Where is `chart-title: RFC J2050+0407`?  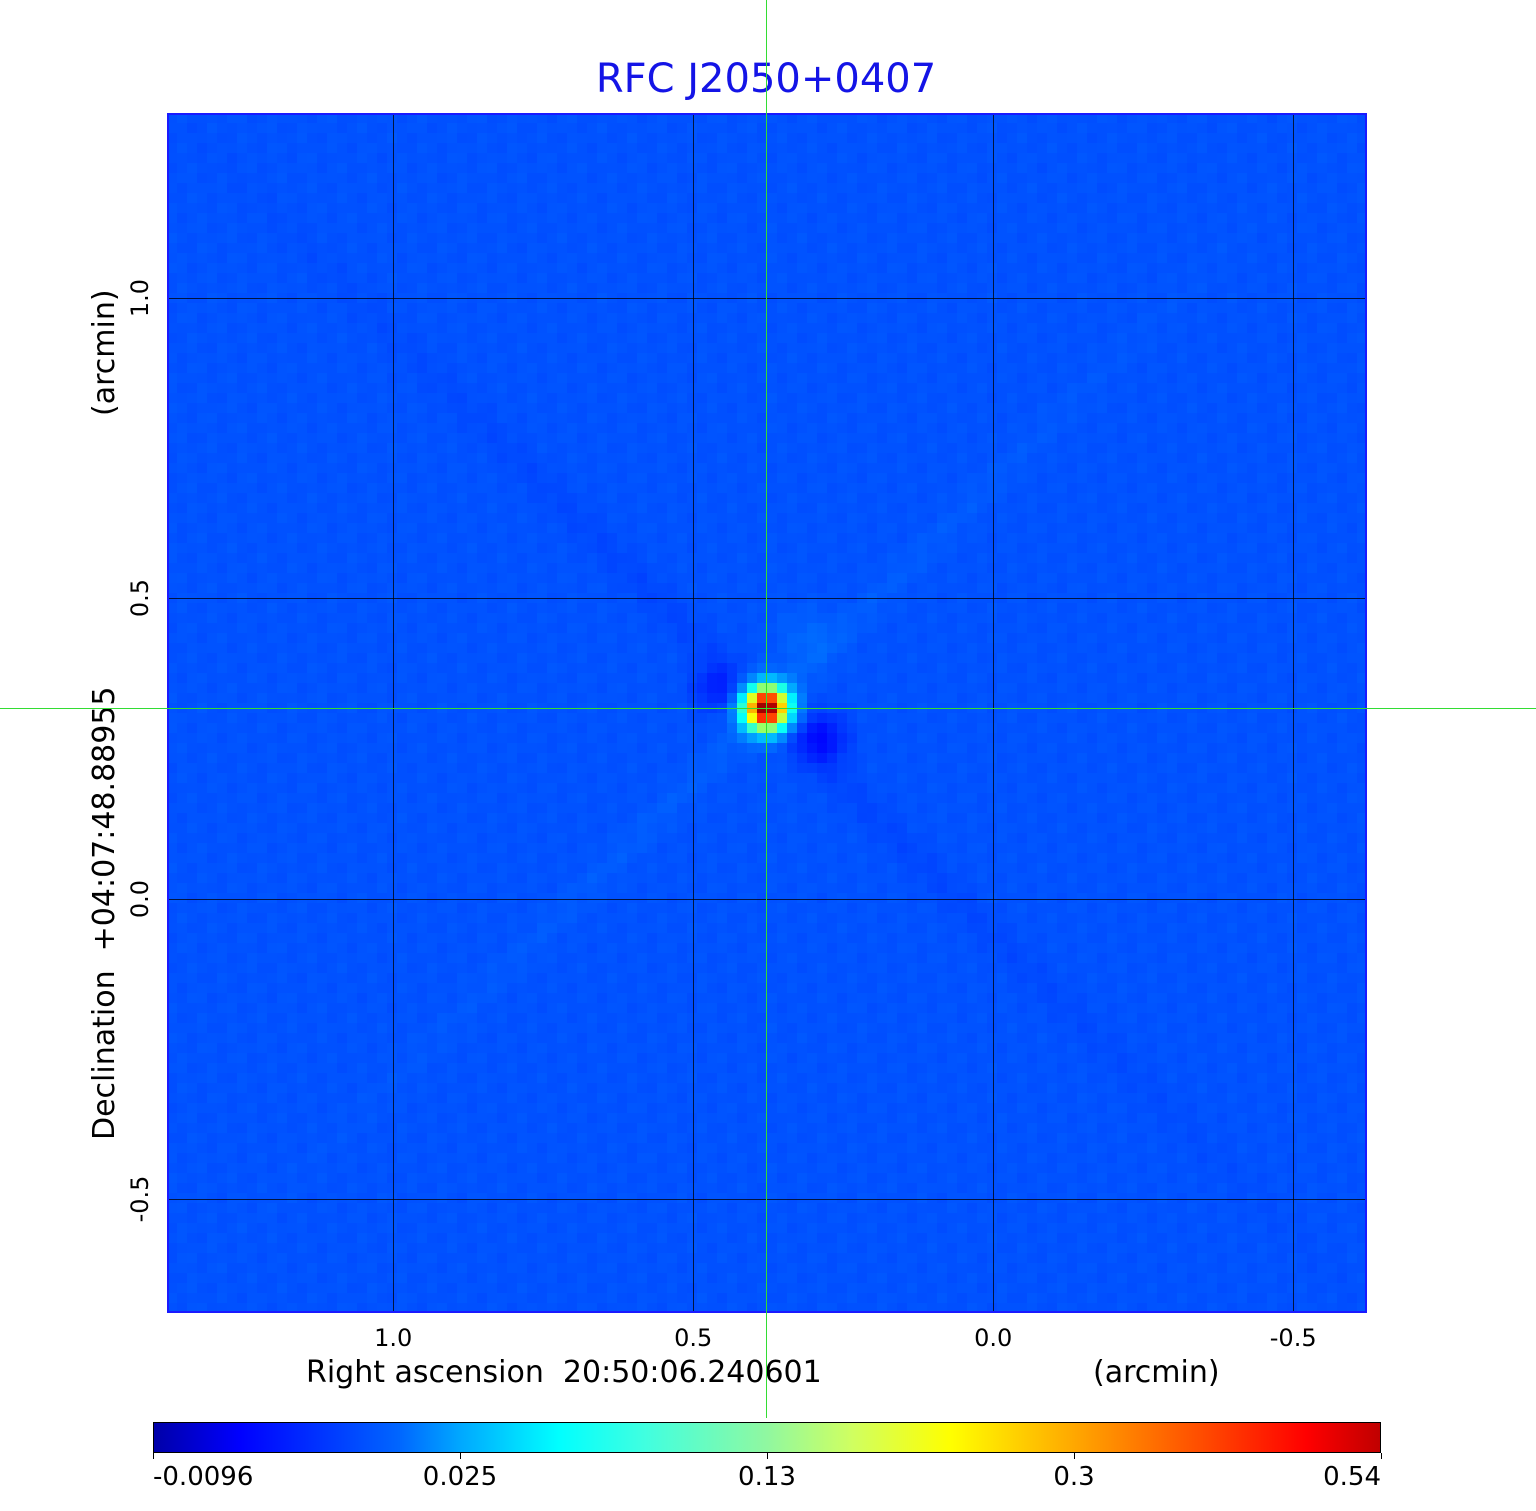
chart-title: RFC J2050+0407 is located at coordinates (766, 79).